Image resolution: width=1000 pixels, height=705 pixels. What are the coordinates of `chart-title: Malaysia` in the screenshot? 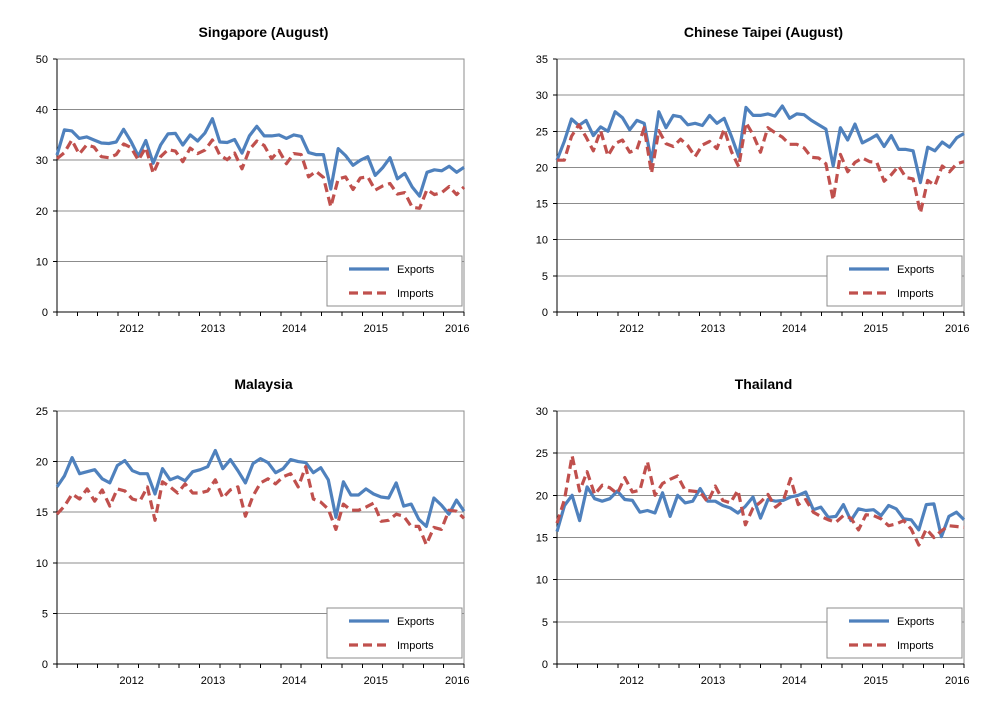 It's located at (263, 384).